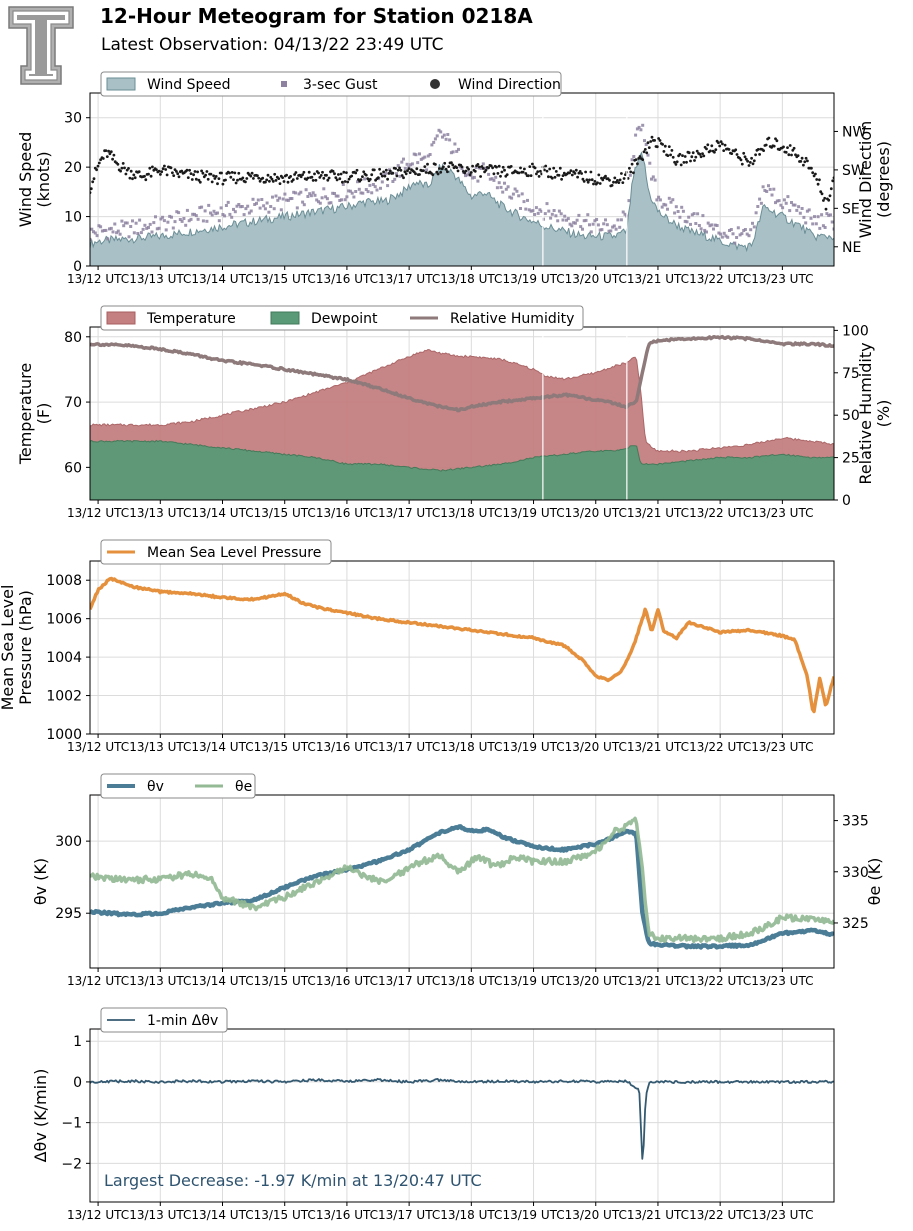  What do you see at coordinates (77, 1083) in the screenshot?
I see `y-tick-label: 0` at bounding box center [77, 1083].